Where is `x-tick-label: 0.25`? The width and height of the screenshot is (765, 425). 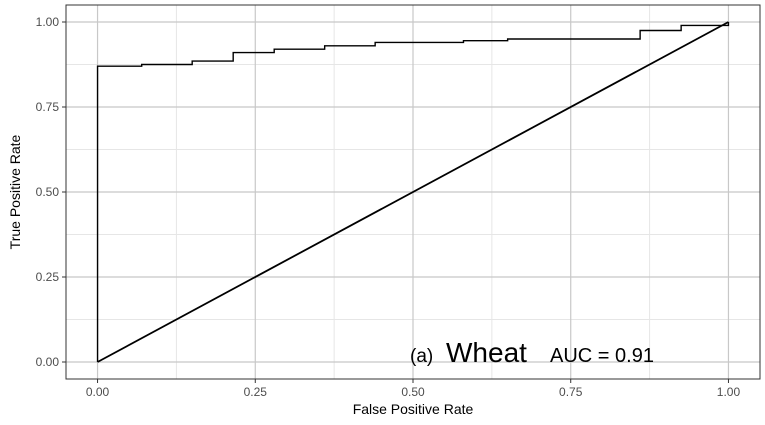 x-tick-label: 0.25 is located at coordinates (256, 392).